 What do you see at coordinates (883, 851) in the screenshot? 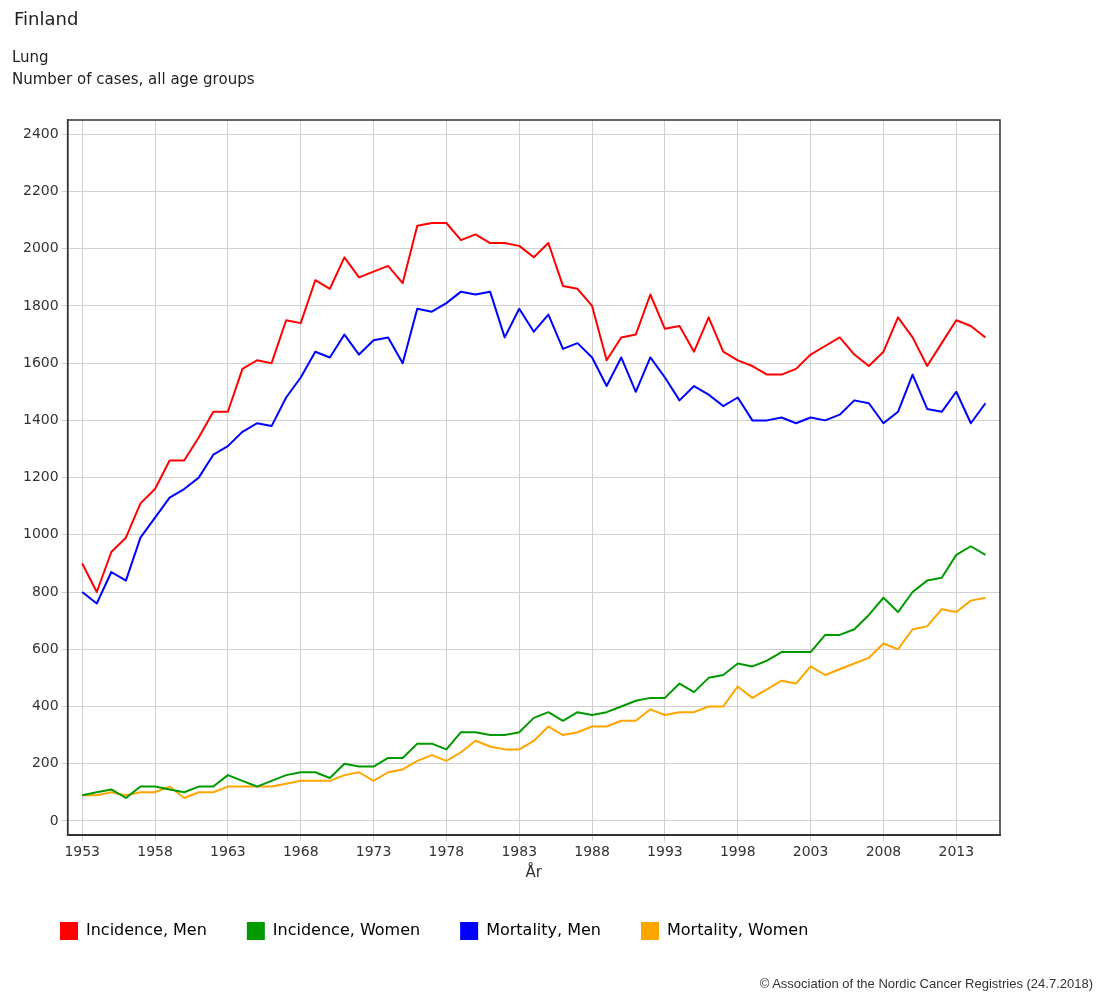
I see `x-tick-label: 2008` at bounding box center [883, 851].